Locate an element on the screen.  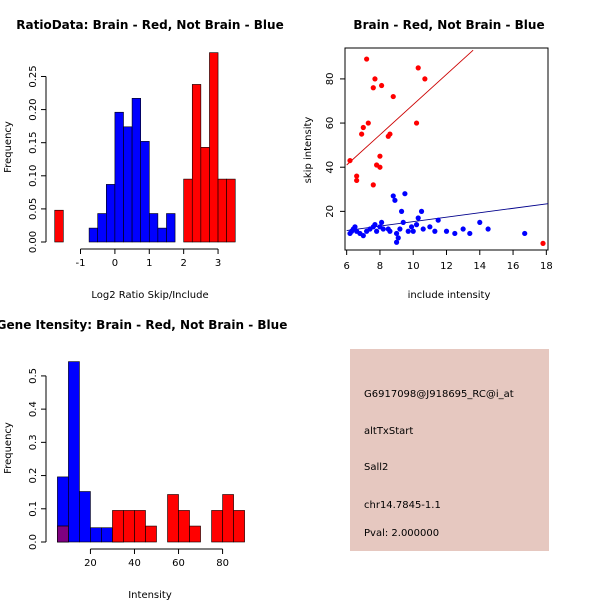
intensity-hist-y-tick-label: 0.3 is located at coordinates (33, 442).